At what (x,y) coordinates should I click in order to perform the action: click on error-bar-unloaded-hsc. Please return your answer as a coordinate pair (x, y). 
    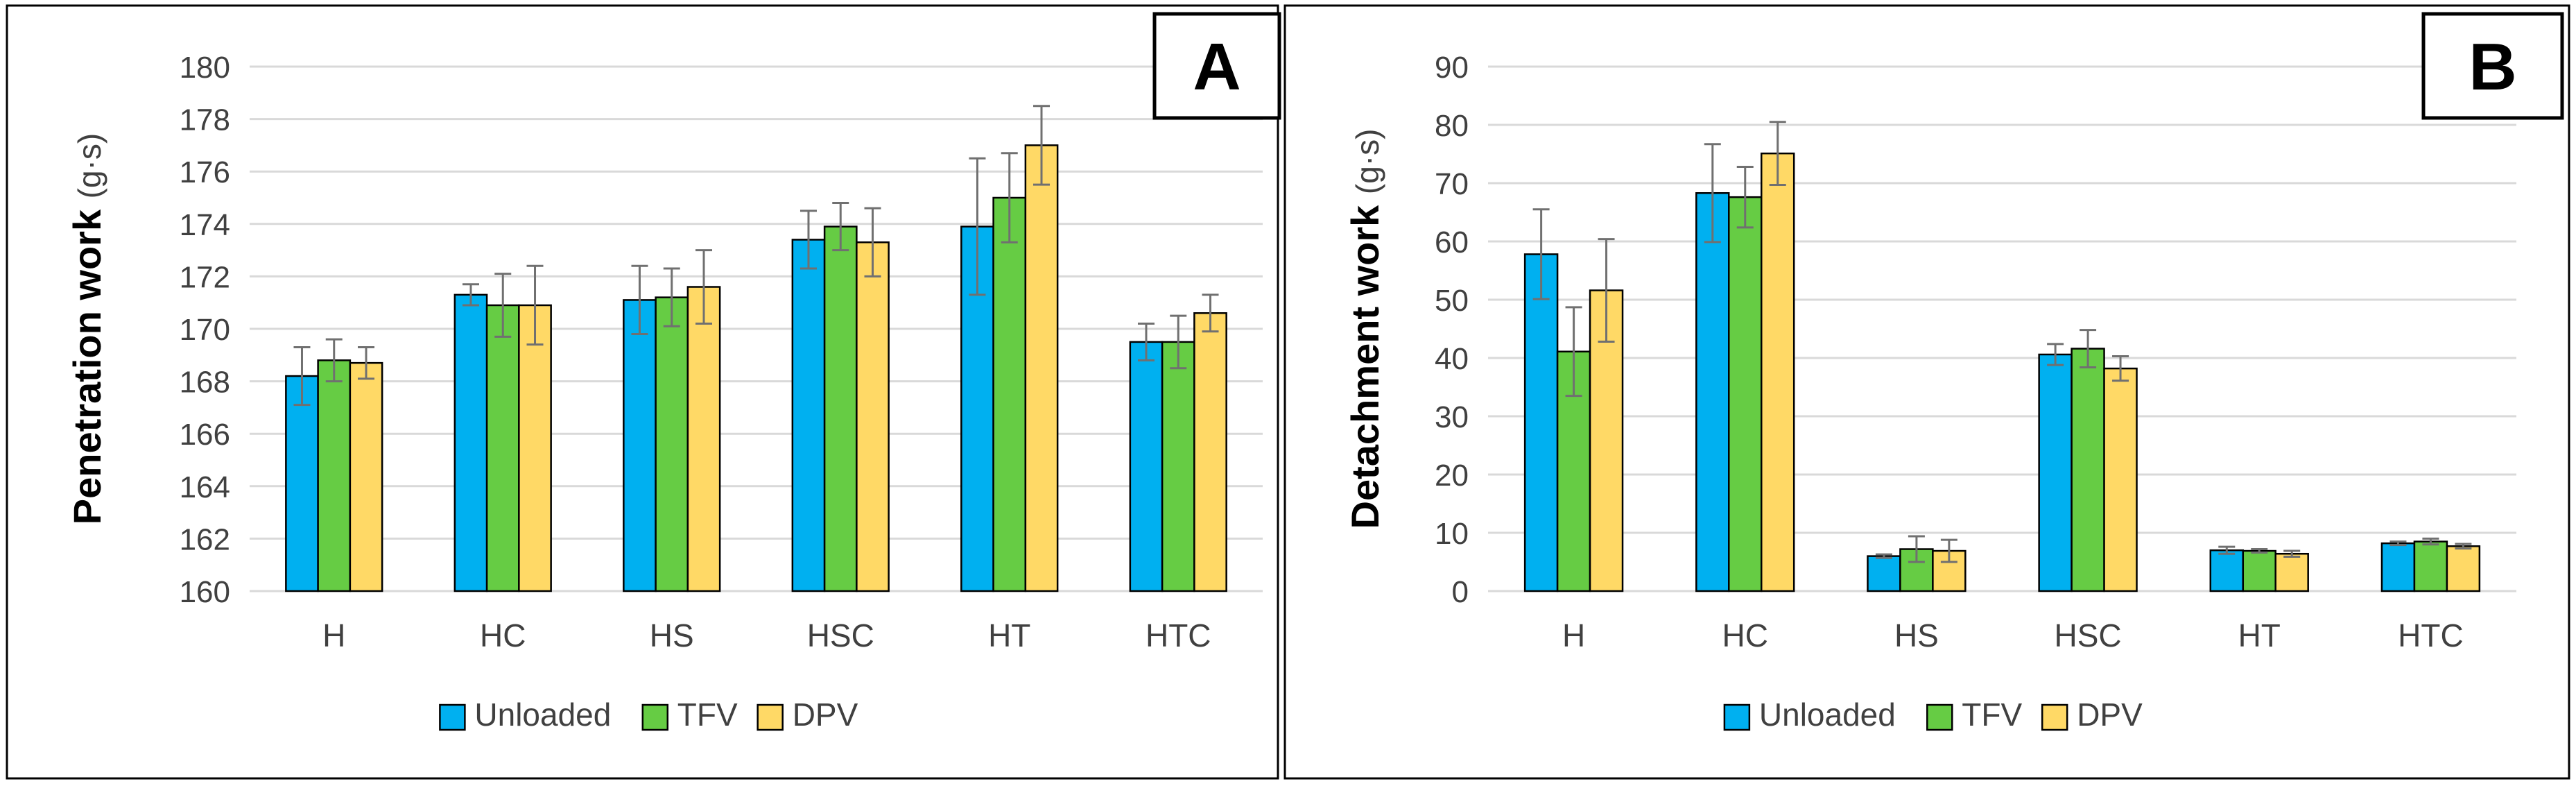
    Looking at the image, I should click on (808, 240).